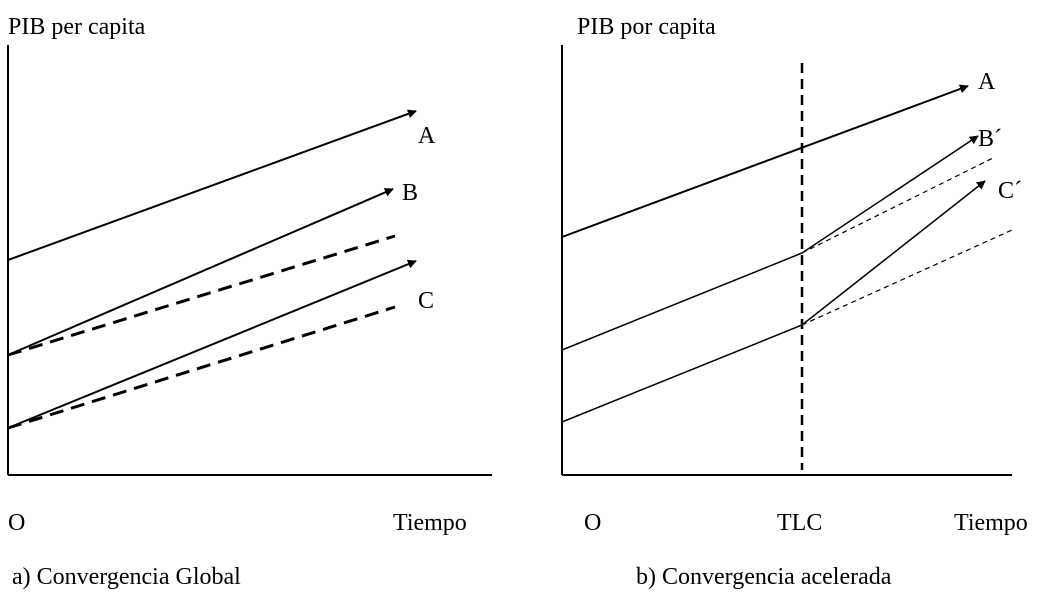  I want to click on caption: a) Convergencia Global, so click(126, 577).